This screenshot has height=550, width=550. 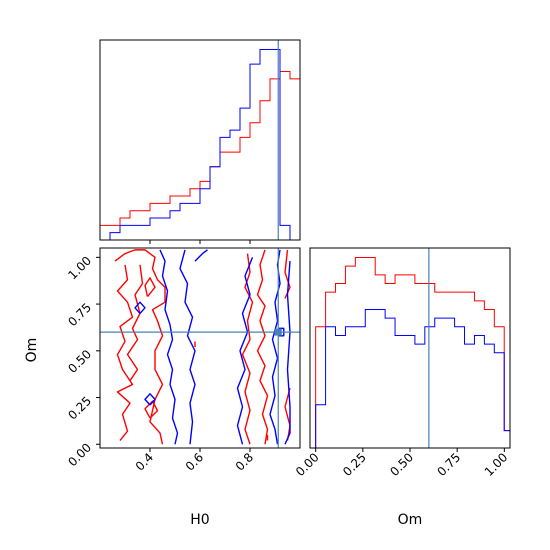 I want to click on x-axis-label-om: Om, so click(x=410, y=520).